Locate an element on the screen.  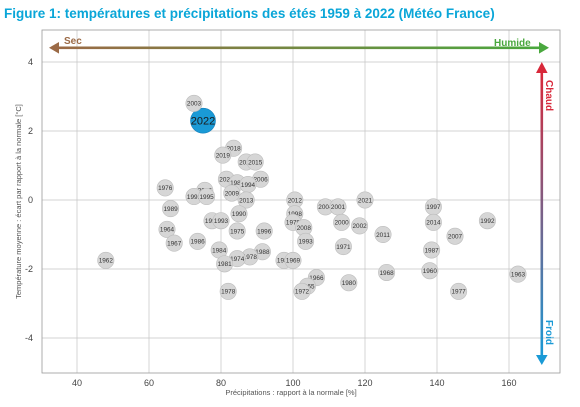
point-label: 1987 is located at coordinates (431, 250).